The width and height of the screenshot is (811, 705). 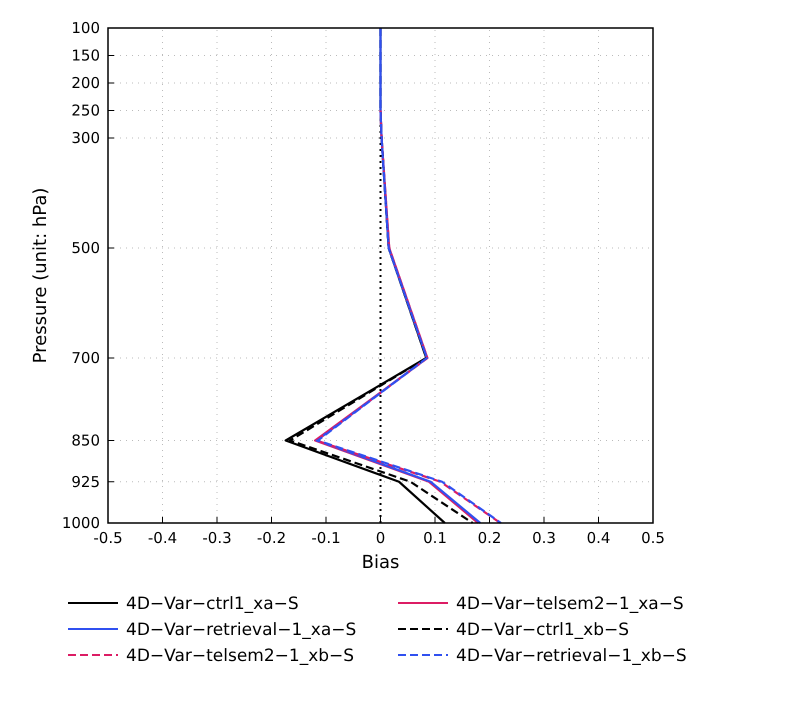 I want to click on x-tick-label: -0.5, so click(x=108, y=538).